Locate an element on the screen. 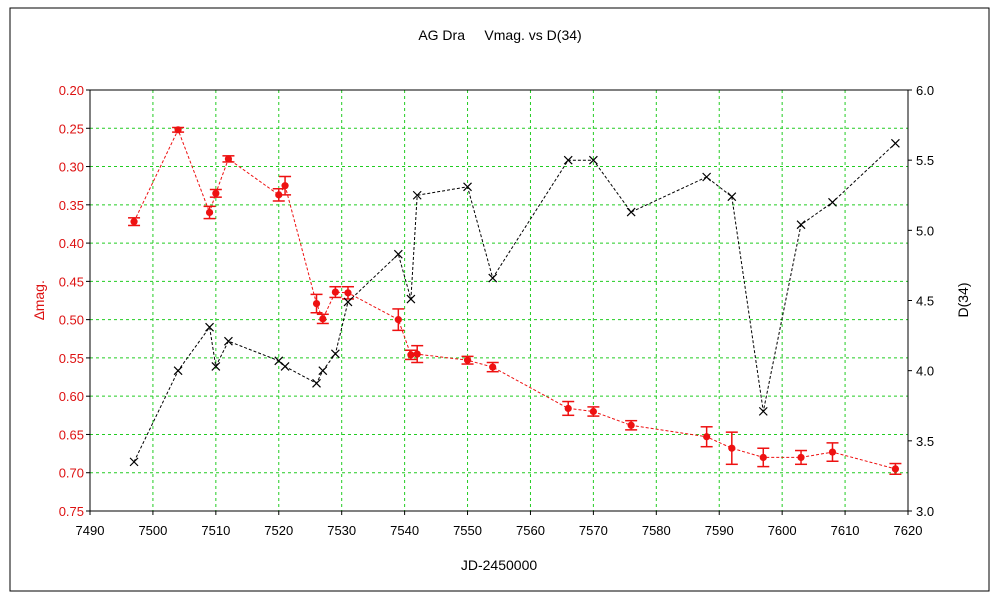 This screenshot has width=1000, height=600. y-left-tick-label: 0.40 is located at coordinates (71, 243).